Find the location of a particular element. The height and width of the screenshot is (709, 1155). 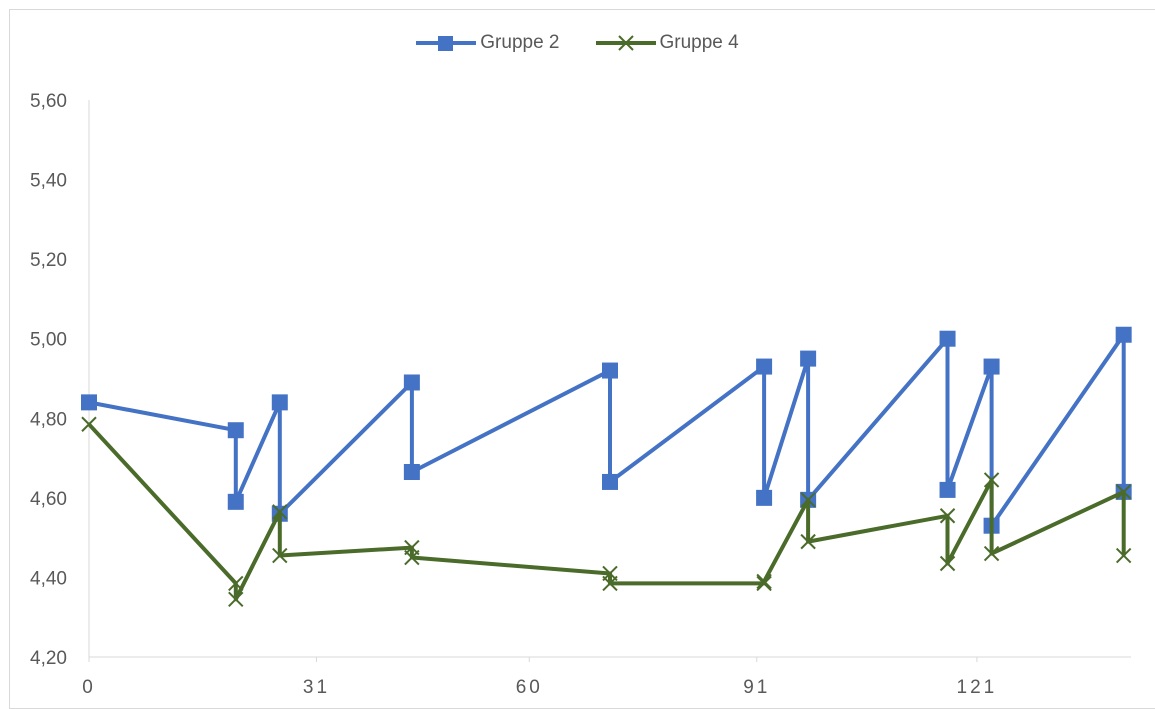

y-tick-label: 5,00 is located at coordinates (48, 340).